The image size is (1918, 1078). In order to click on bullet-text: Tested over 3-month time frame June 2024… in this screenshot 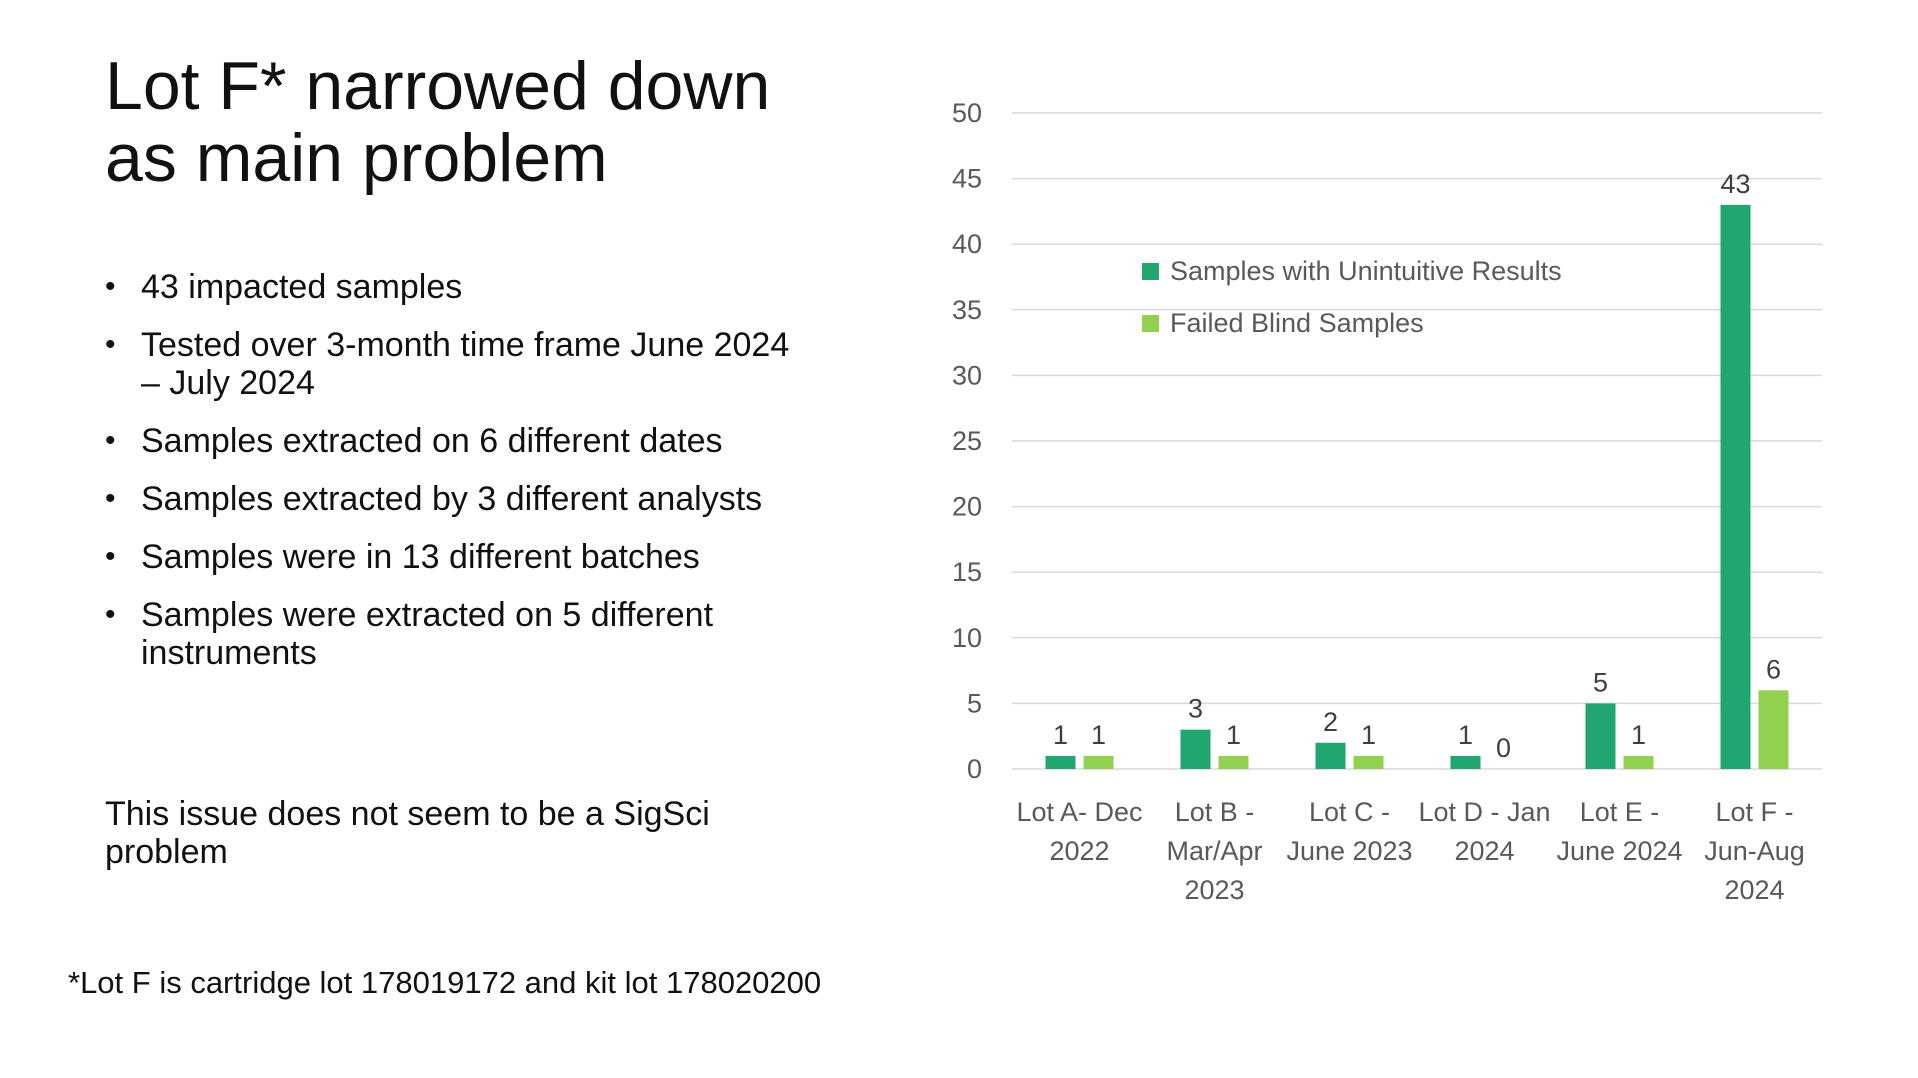, I will do `click(465, 364)`.